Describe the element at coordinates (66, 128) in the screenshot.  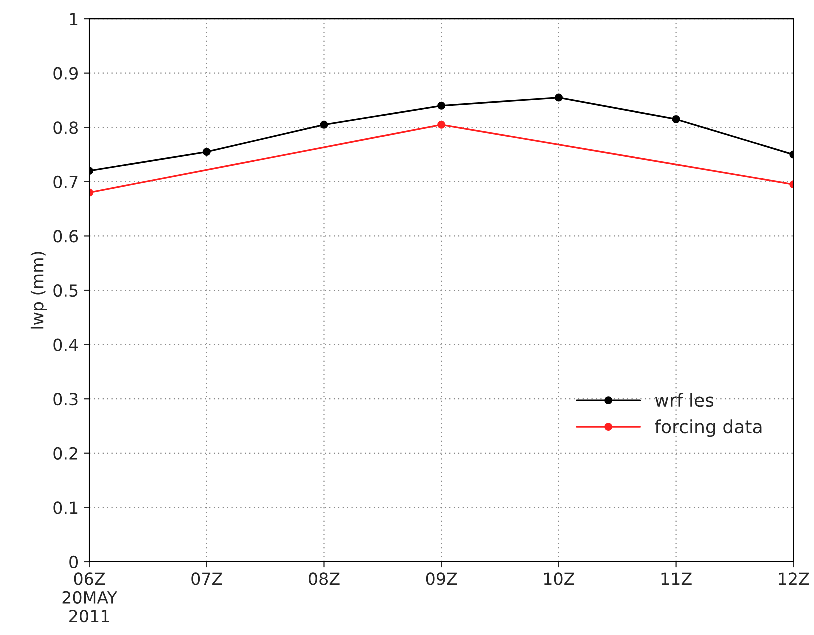
I see `y-tick-label: 0.8` at that location.